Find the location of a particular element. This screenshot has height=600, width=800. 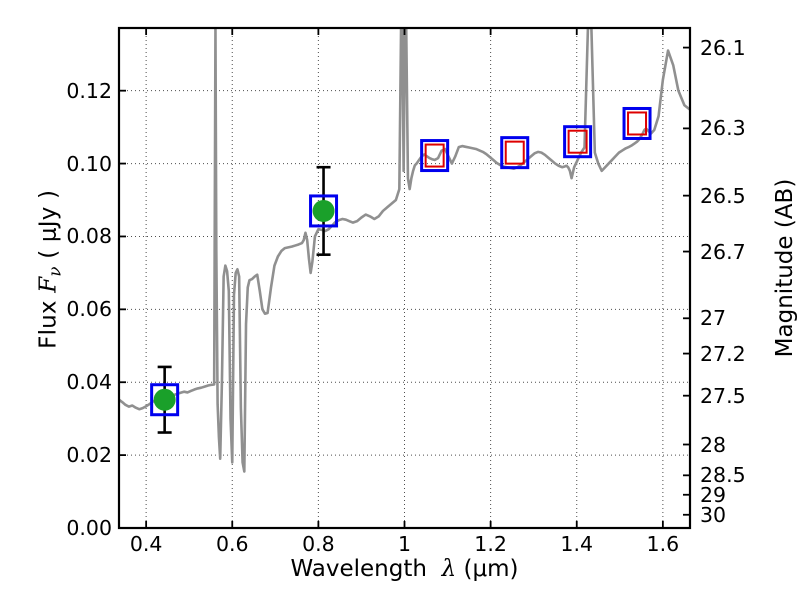

y-axis-right-tick-label: 28 is located at coordinates (713, 444).